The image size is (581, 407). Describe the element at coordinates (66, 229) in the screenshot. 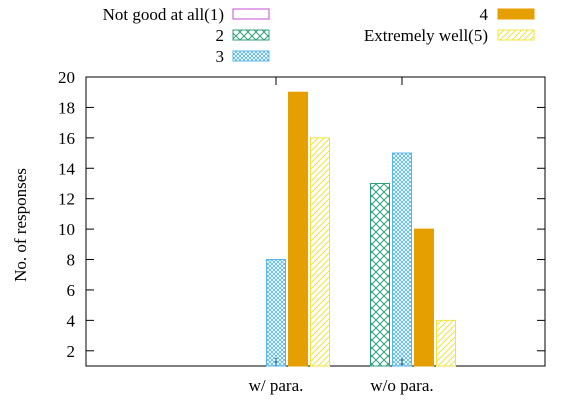

I see `y-tick-label: 10` at that location.